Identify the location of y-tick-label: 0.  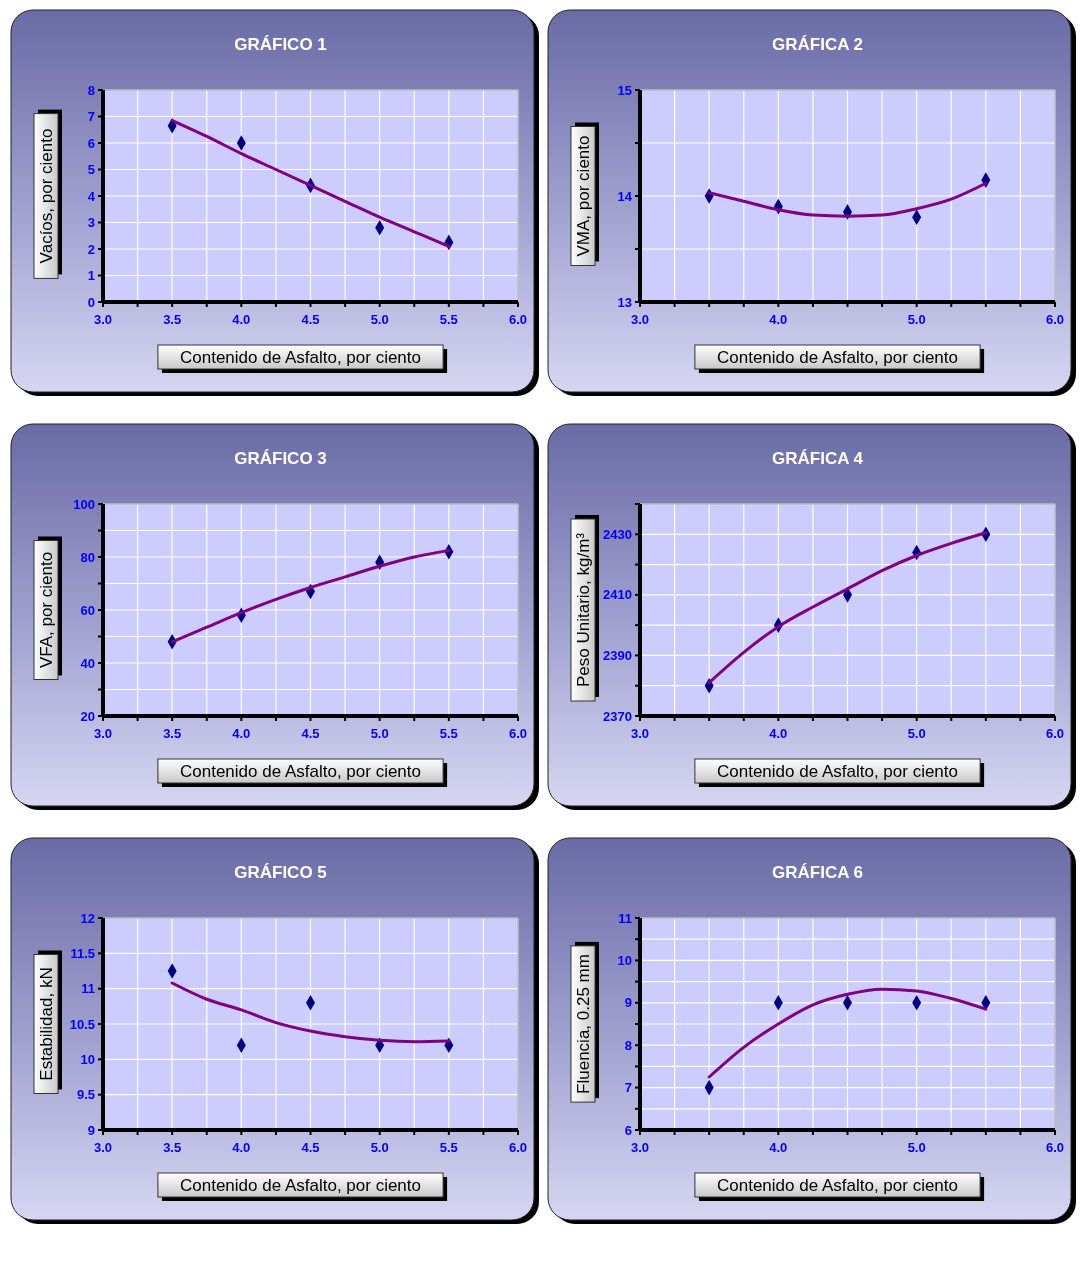
(91, 302).